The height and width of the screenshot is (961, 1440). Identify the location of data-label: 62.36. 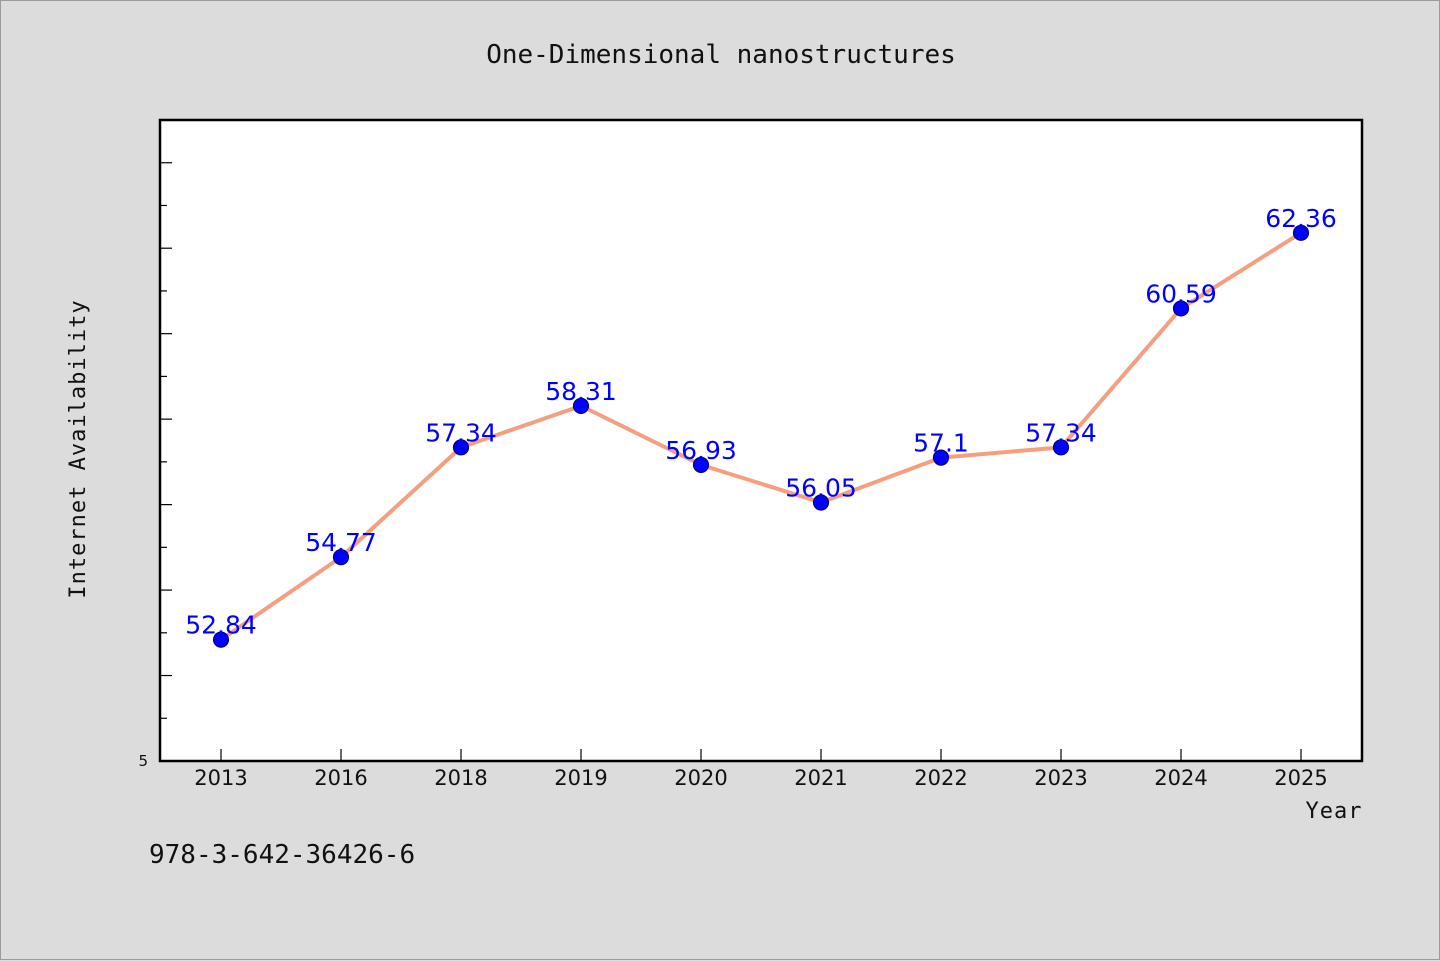
(1301, 218).